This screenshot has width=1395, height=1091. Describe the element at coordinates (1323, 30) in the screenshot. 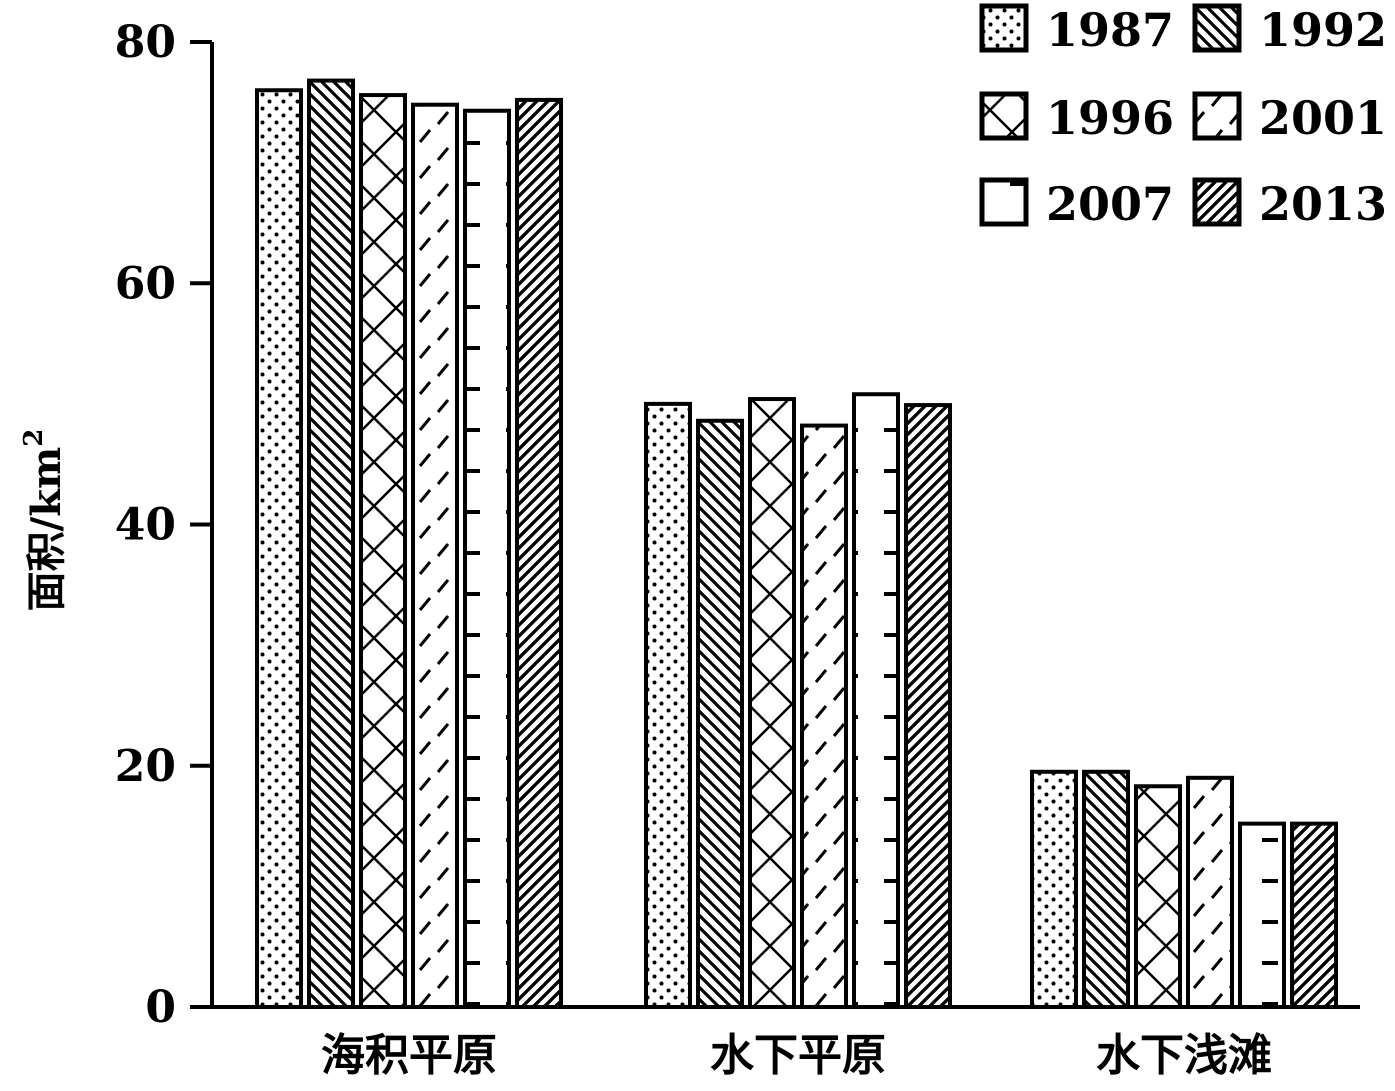

I see `legend-label-1992: 1992` at that location.